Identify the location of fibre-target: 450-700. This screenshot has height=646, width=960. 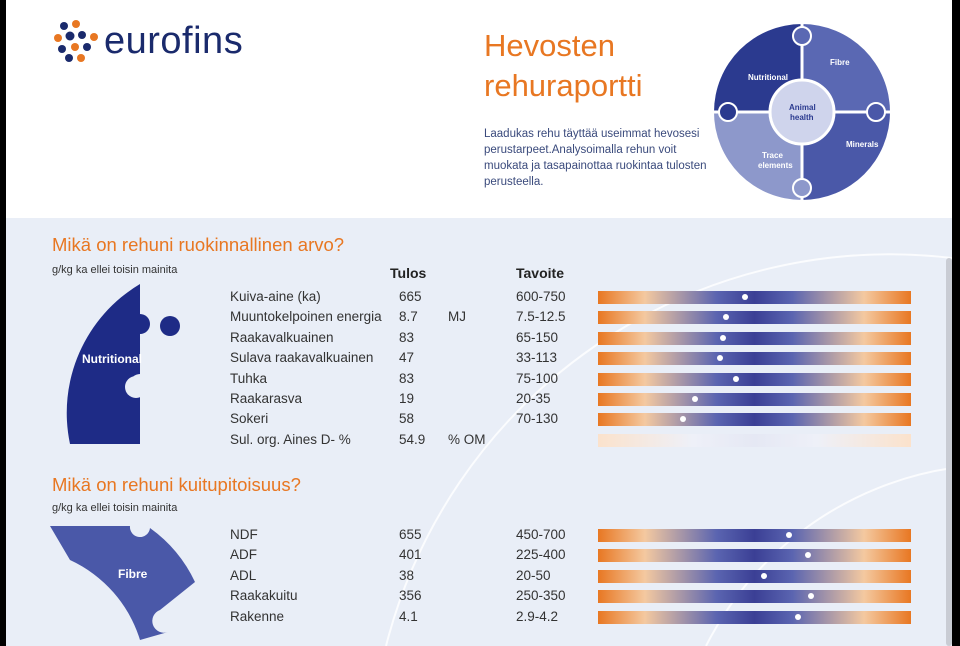
(541, 534).